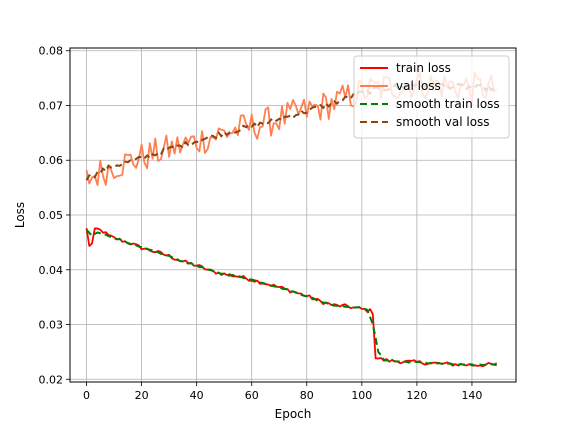  What do you see at coordinates (448, 104) in the screenshot?
I see `legend-label: smooth train loss` at bounding box center [448, 104].